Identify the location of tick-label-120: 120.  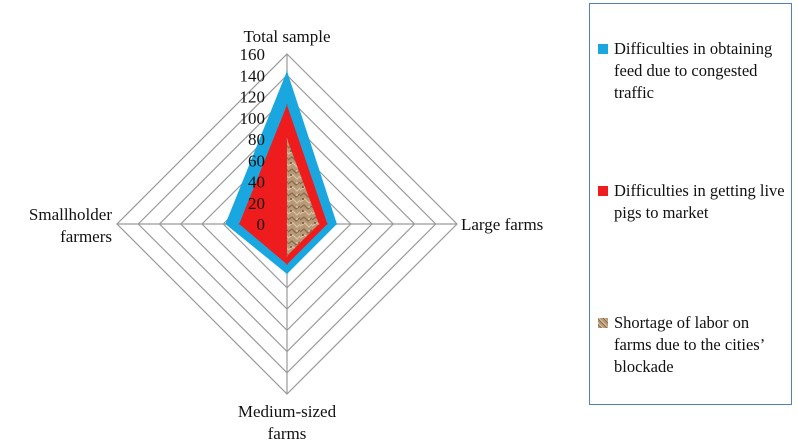
(253, 97).